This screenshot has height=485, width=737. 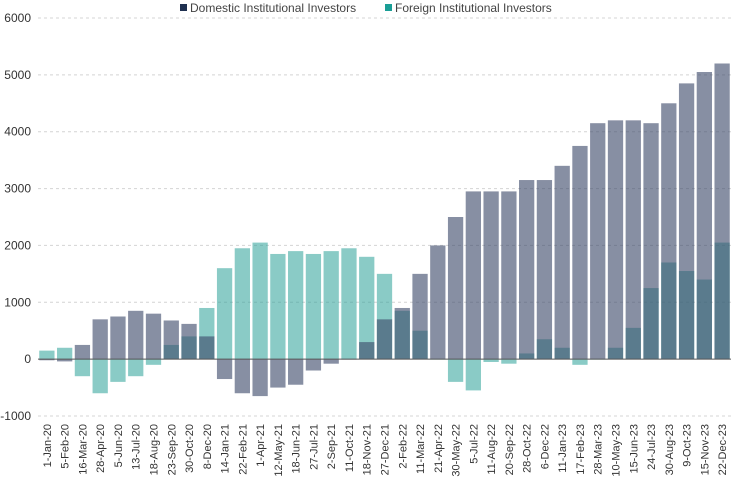 I want to click on x-tick-label: 24-Jul-23, so click(x=652, y=447).